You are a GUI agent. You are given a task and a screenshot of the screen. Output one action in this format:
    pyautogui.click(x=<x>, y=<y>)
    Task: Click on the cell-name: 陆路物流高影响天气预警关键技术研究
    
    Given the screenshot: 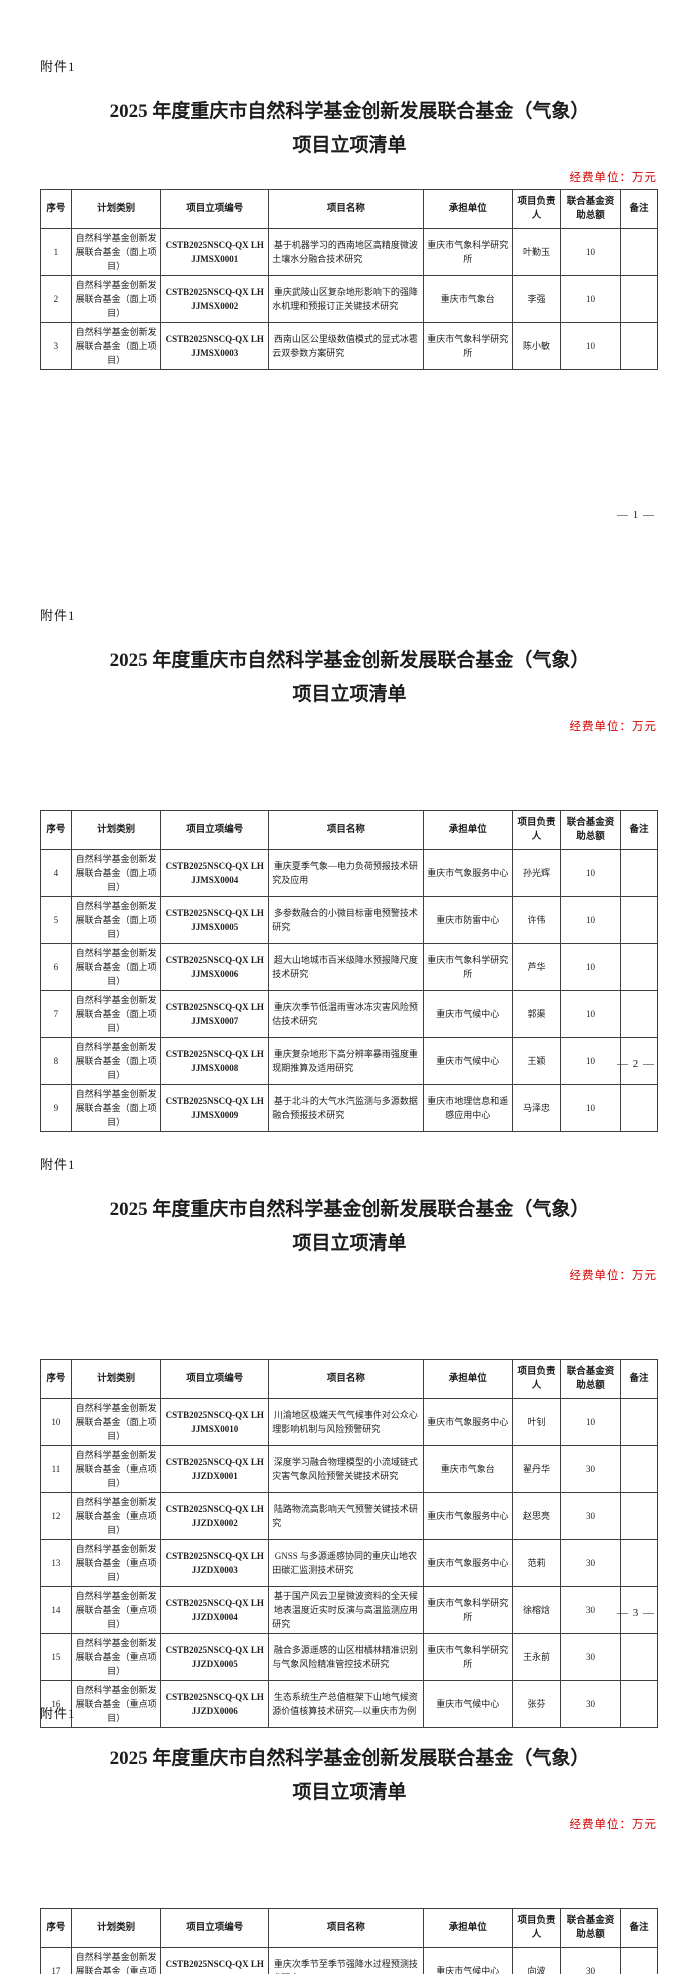 What is the action you would take?
    pyautogui.click(x=346, y=1516)
    